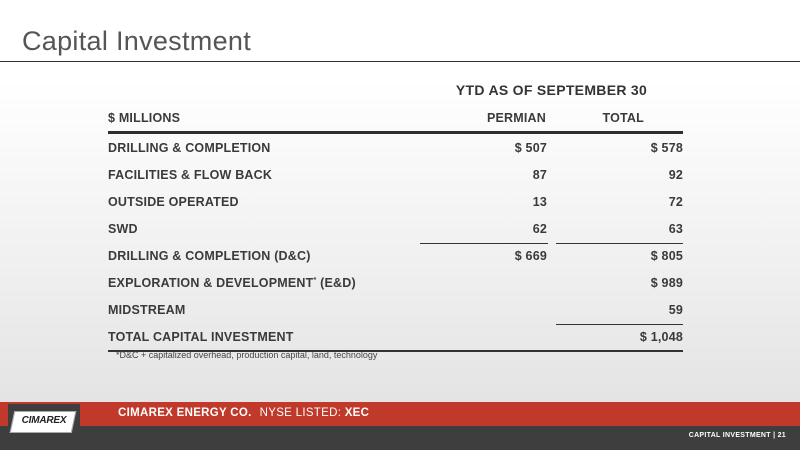  I want to click on table-row: FACILITIES & FLOW BACK 87 92, so click(395, 174).